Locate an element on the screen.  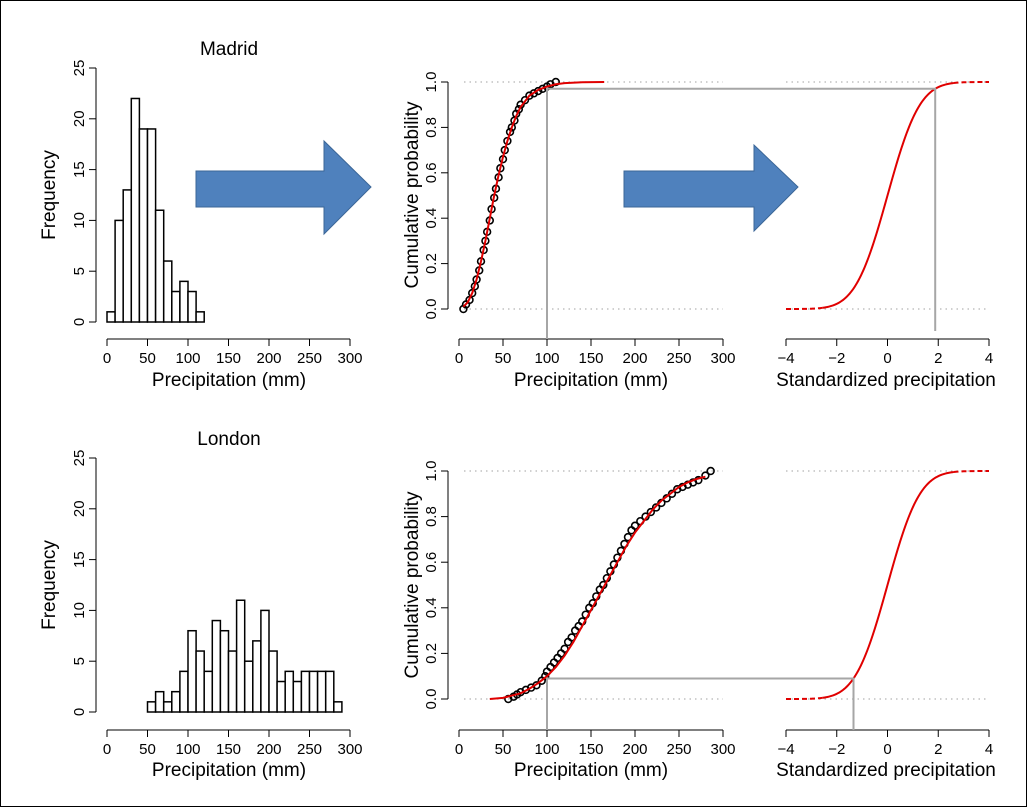
london-hist-x-tick-label: 300 is located at coordinates (349, 749).